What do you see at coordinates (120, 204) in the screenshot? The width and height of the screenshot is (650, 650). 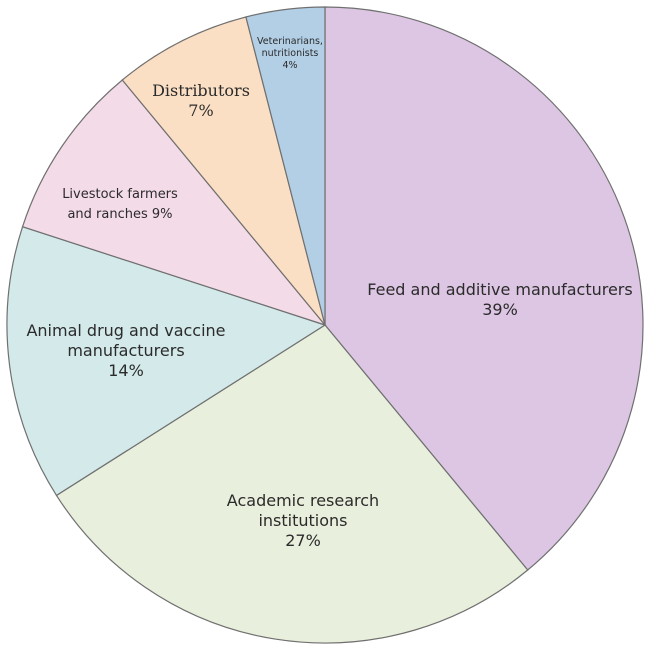 I see `slice-label-4: Livestock farmers and ranches 9%` at bounding box center [120, 204].